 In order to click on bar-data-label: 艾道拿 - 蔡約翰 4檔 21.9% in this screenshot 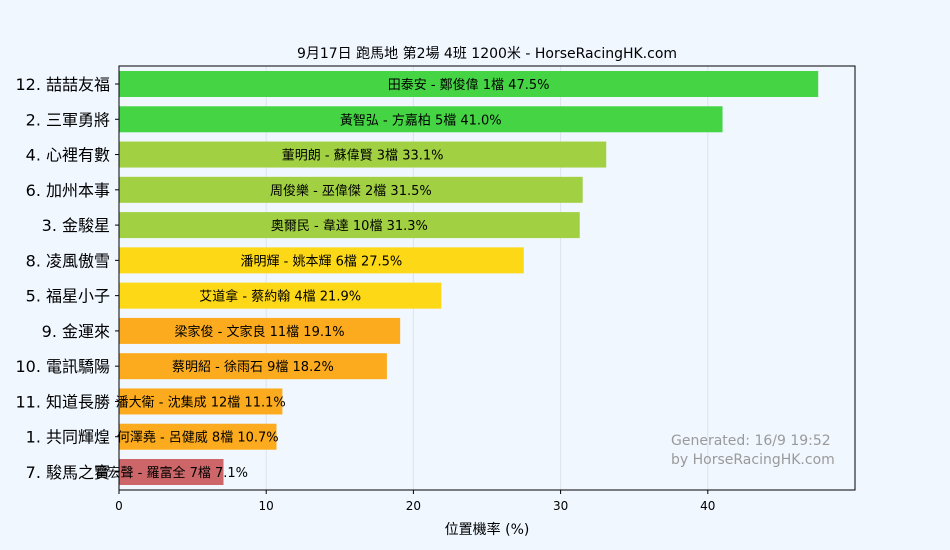, I will do `click(280, 297)`.